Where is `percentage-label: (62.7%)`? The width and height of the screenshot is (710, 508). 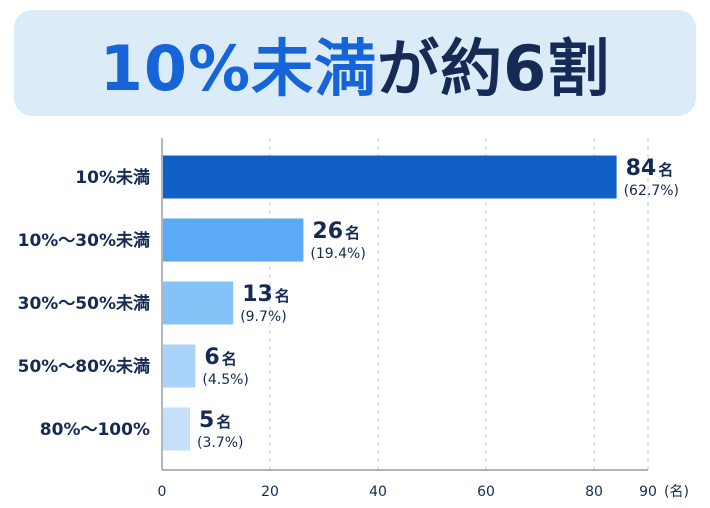
percentage-label: (62.7%) is located at coordinates (651, 191).